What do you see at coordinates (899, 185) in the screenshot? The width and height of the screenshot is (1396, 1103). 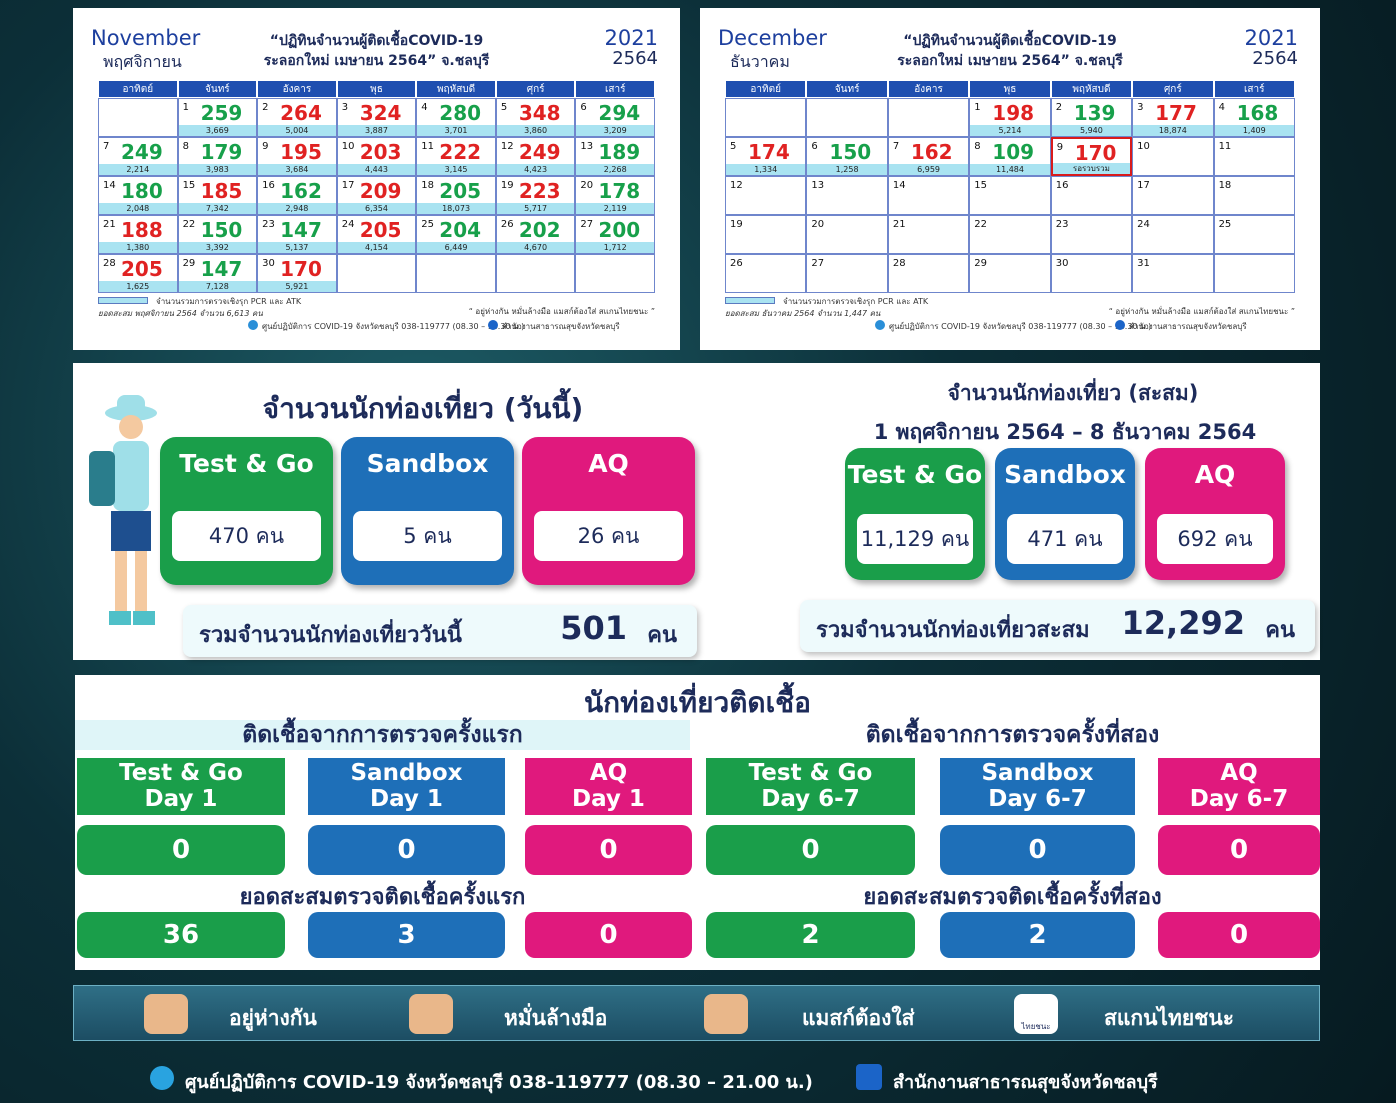 I see `day-number: 14` at bounding box center [899, 185].